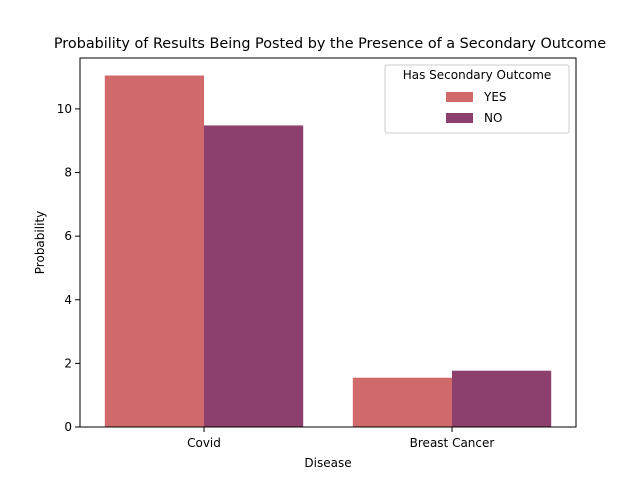 The height and width of the screenshot is (480, 640). I want to click on x-axis: Covid Breast Cancer, so click(340, 438).